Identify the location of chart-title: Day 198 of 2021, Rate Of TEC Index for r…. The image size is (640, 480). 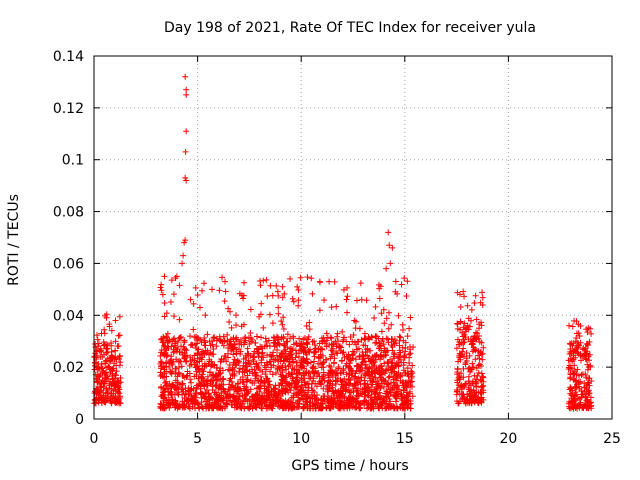
(350, 28).